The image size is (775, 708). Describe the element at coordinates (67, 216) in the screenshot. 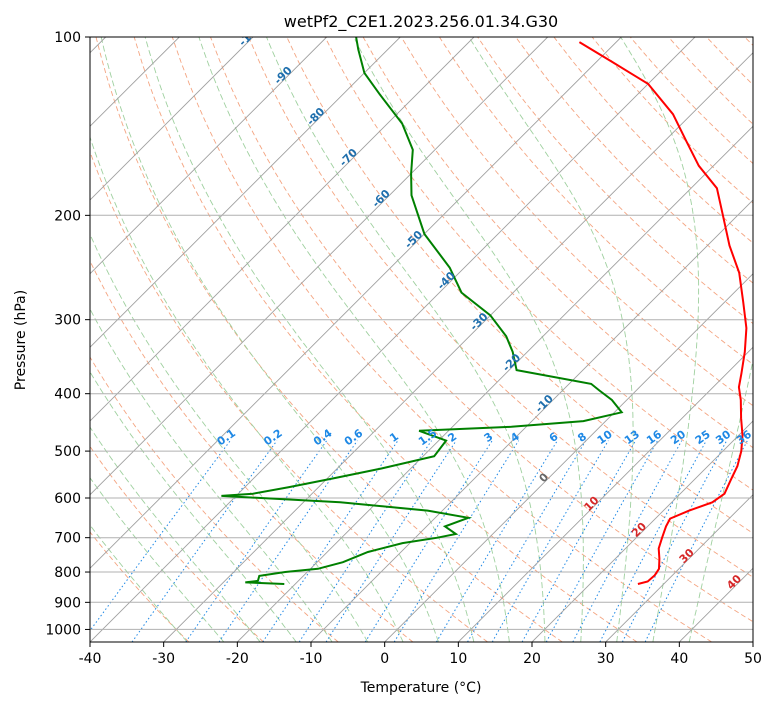

I see `y-tick-label: 200` at that location.